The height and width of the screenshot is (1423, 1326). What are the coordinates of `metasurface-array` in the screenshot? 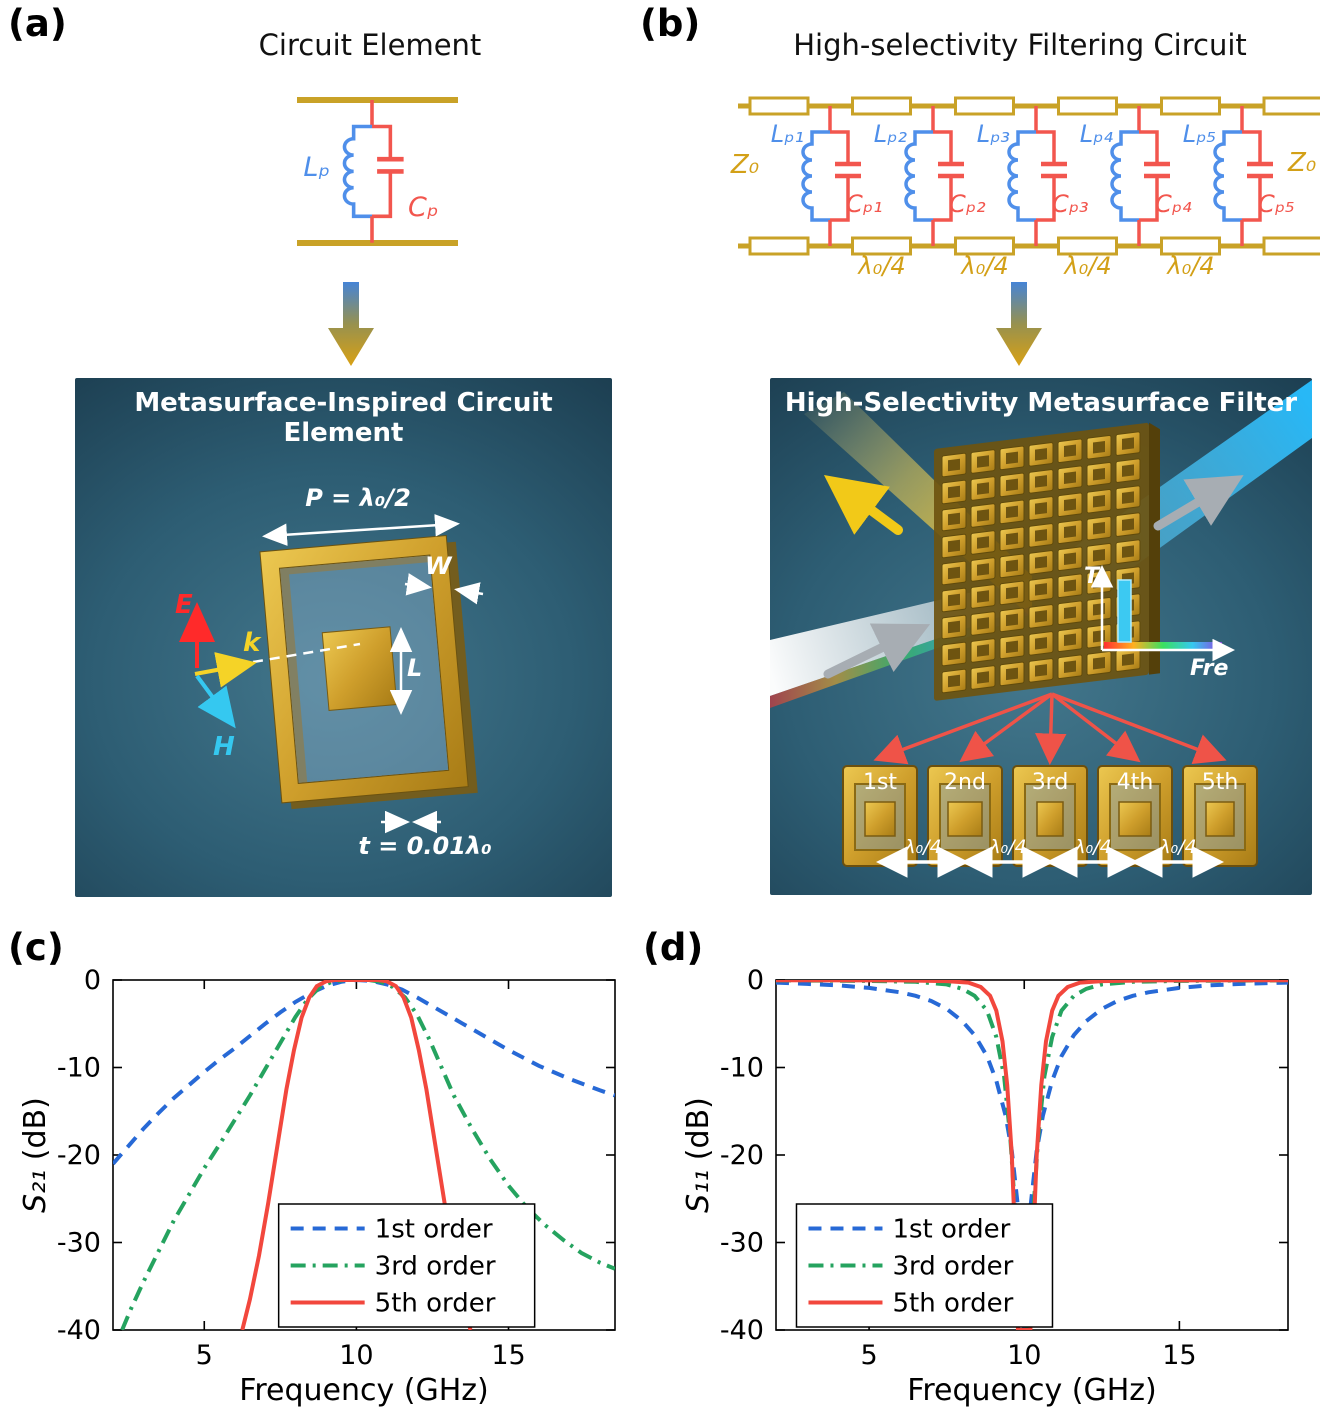 It's located at (1047, 561).